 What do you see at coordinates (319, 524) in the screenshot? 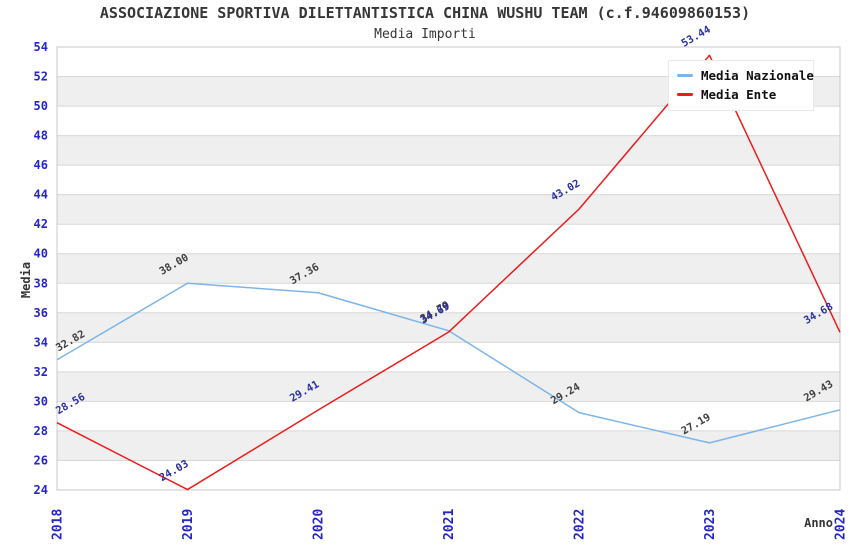
I see `x-tick-label: 2020` at bounding box center [319, 524].